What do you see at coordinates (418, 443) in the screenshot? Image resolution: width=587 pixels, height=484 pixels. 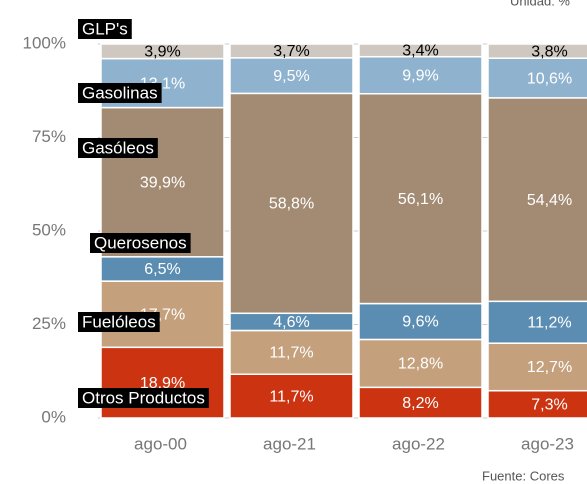 I see `x-tick-label: ago-22` at bounding box center [418, 443].